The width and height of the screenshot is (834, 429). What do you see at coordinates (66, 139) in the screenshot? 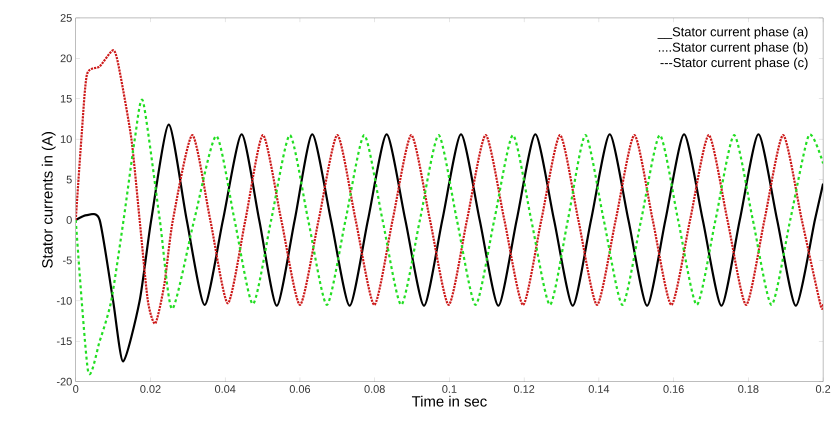
I see `y-tick-label: 10` at bounding box center [66, 139].